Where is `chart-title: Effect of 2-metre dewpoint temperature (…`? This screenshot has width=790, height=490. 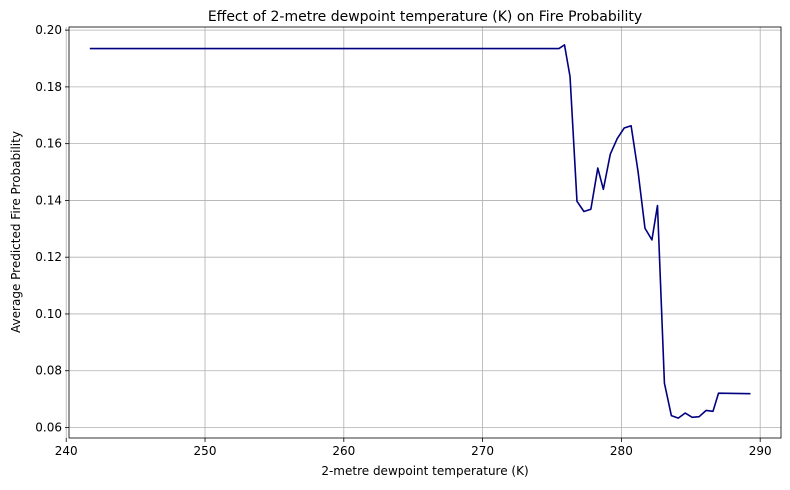
chart-title: Effect of 2-metre dewpoint temperature (… is located at coordinates (425, 17).